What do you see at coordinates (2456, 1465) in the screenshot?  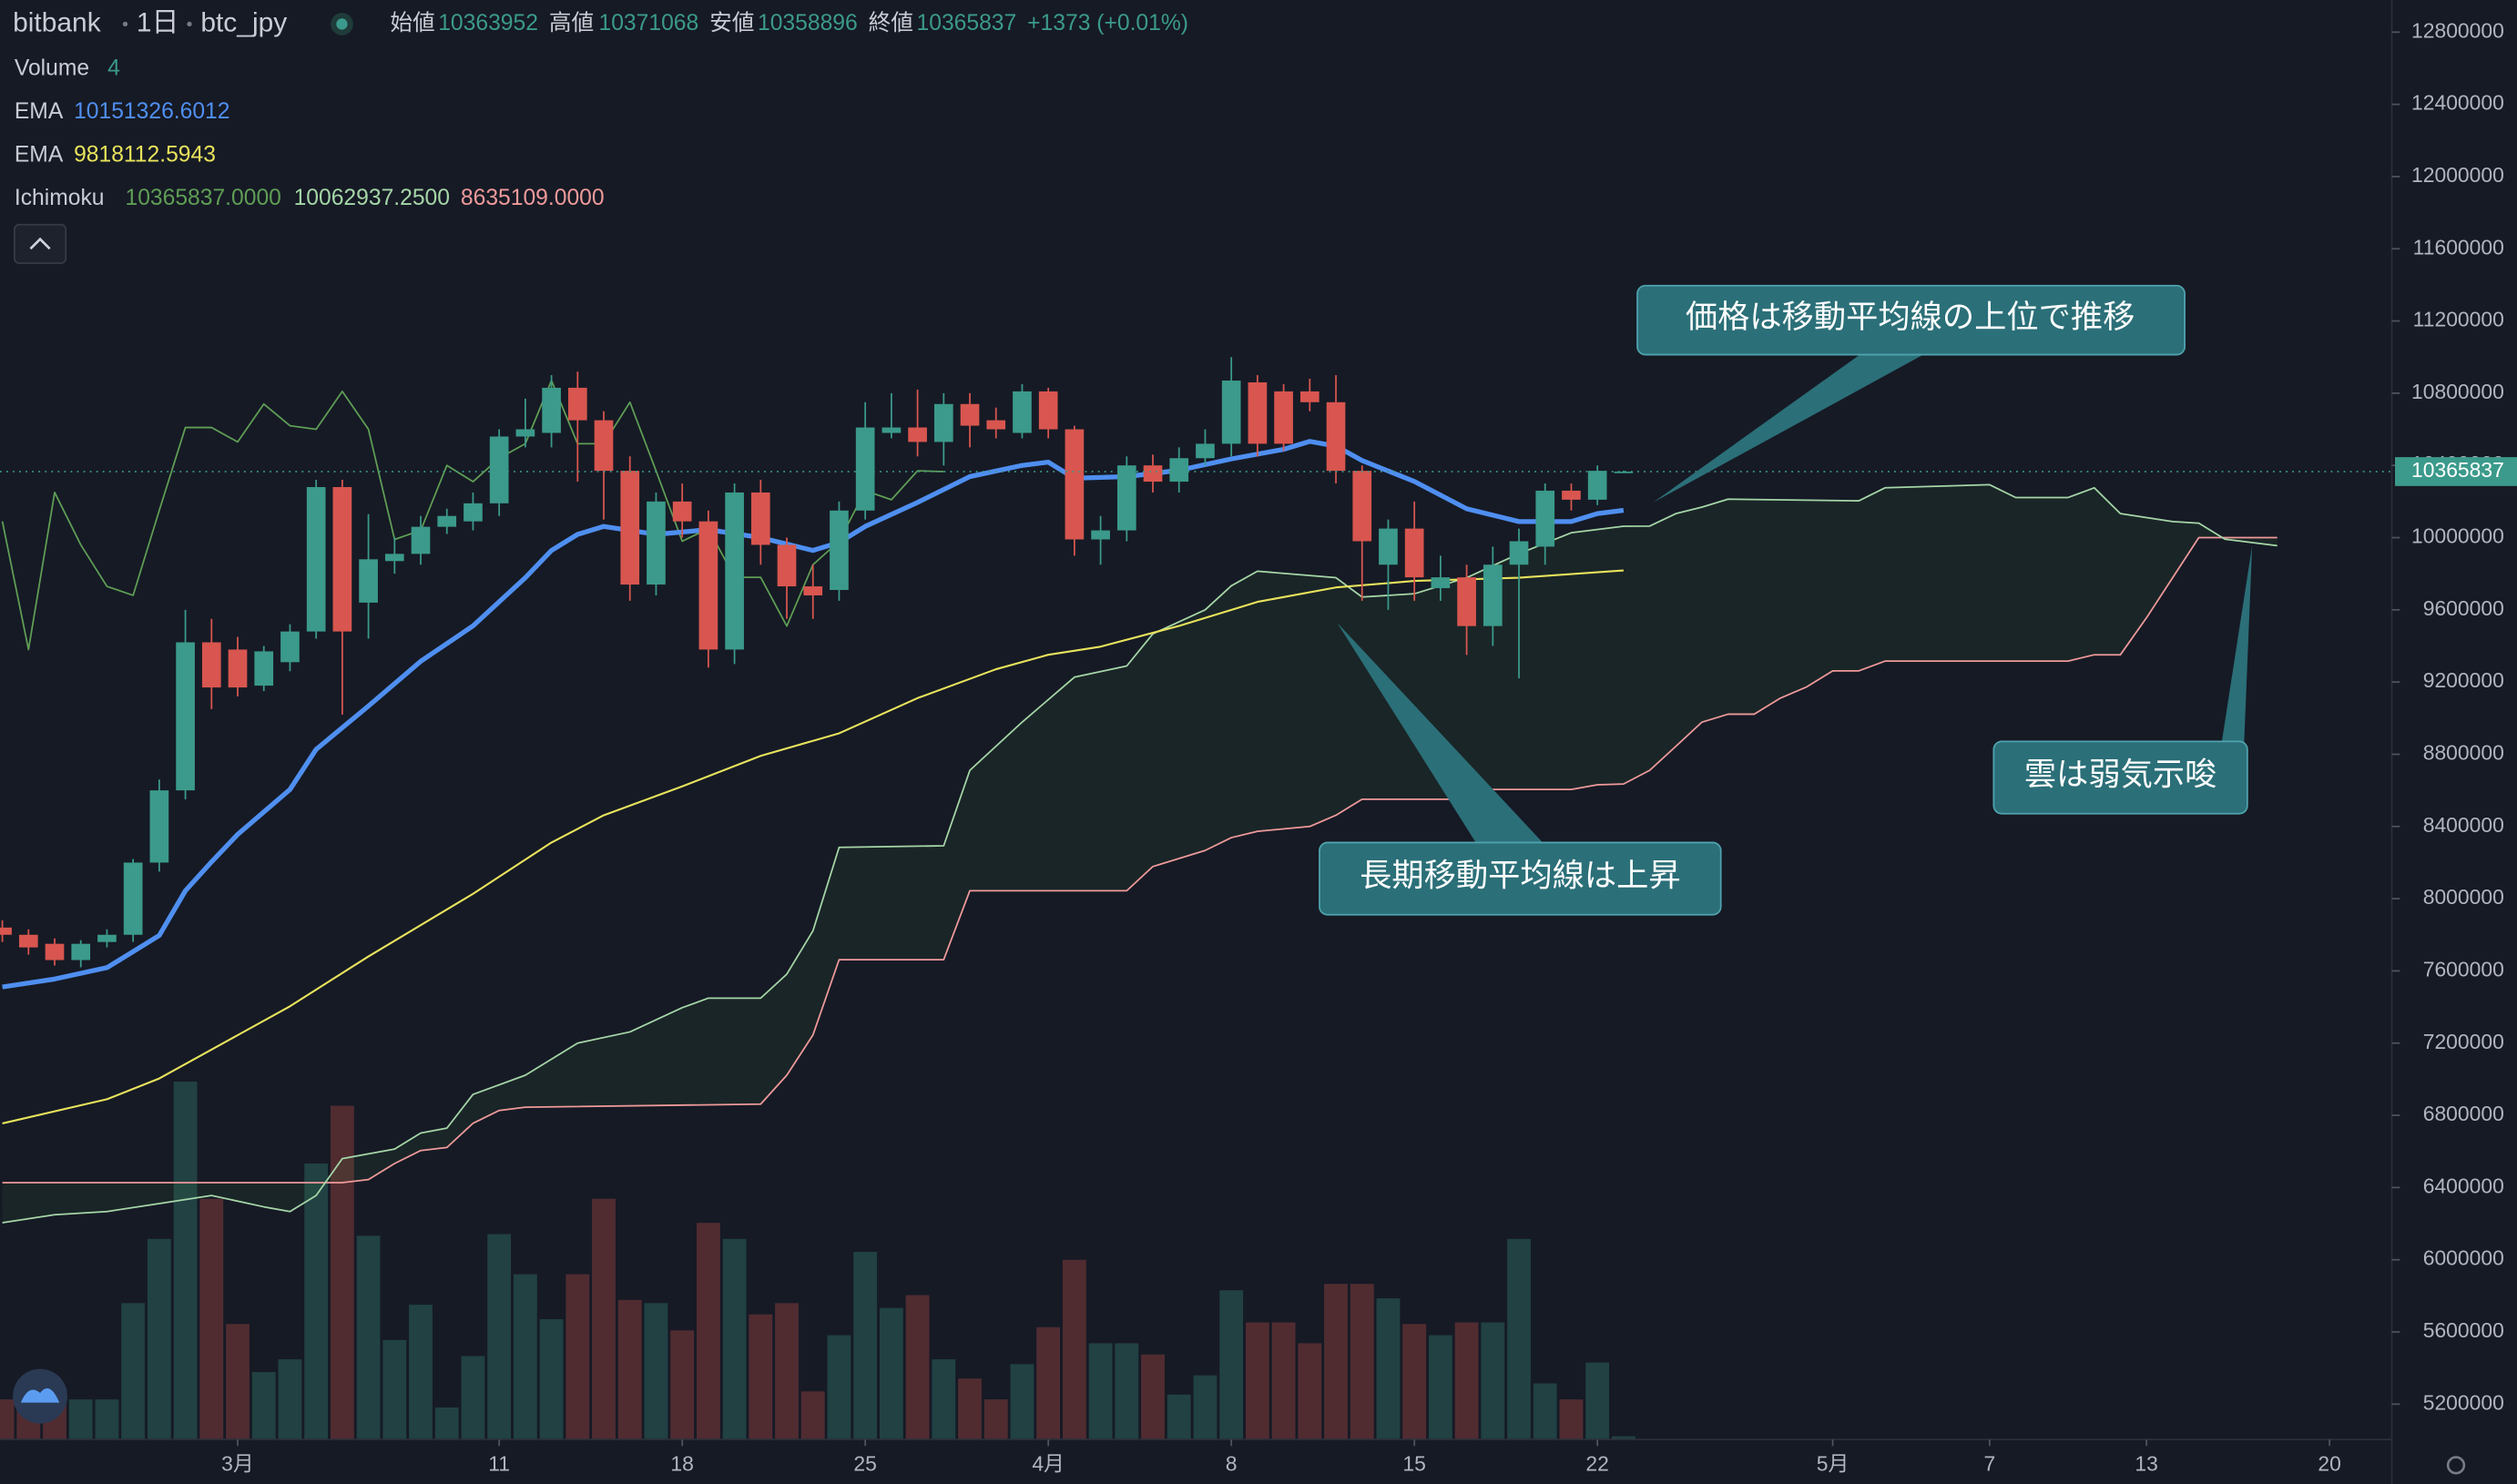 I see `settings-icon` at bounding box center [2456, 1465].